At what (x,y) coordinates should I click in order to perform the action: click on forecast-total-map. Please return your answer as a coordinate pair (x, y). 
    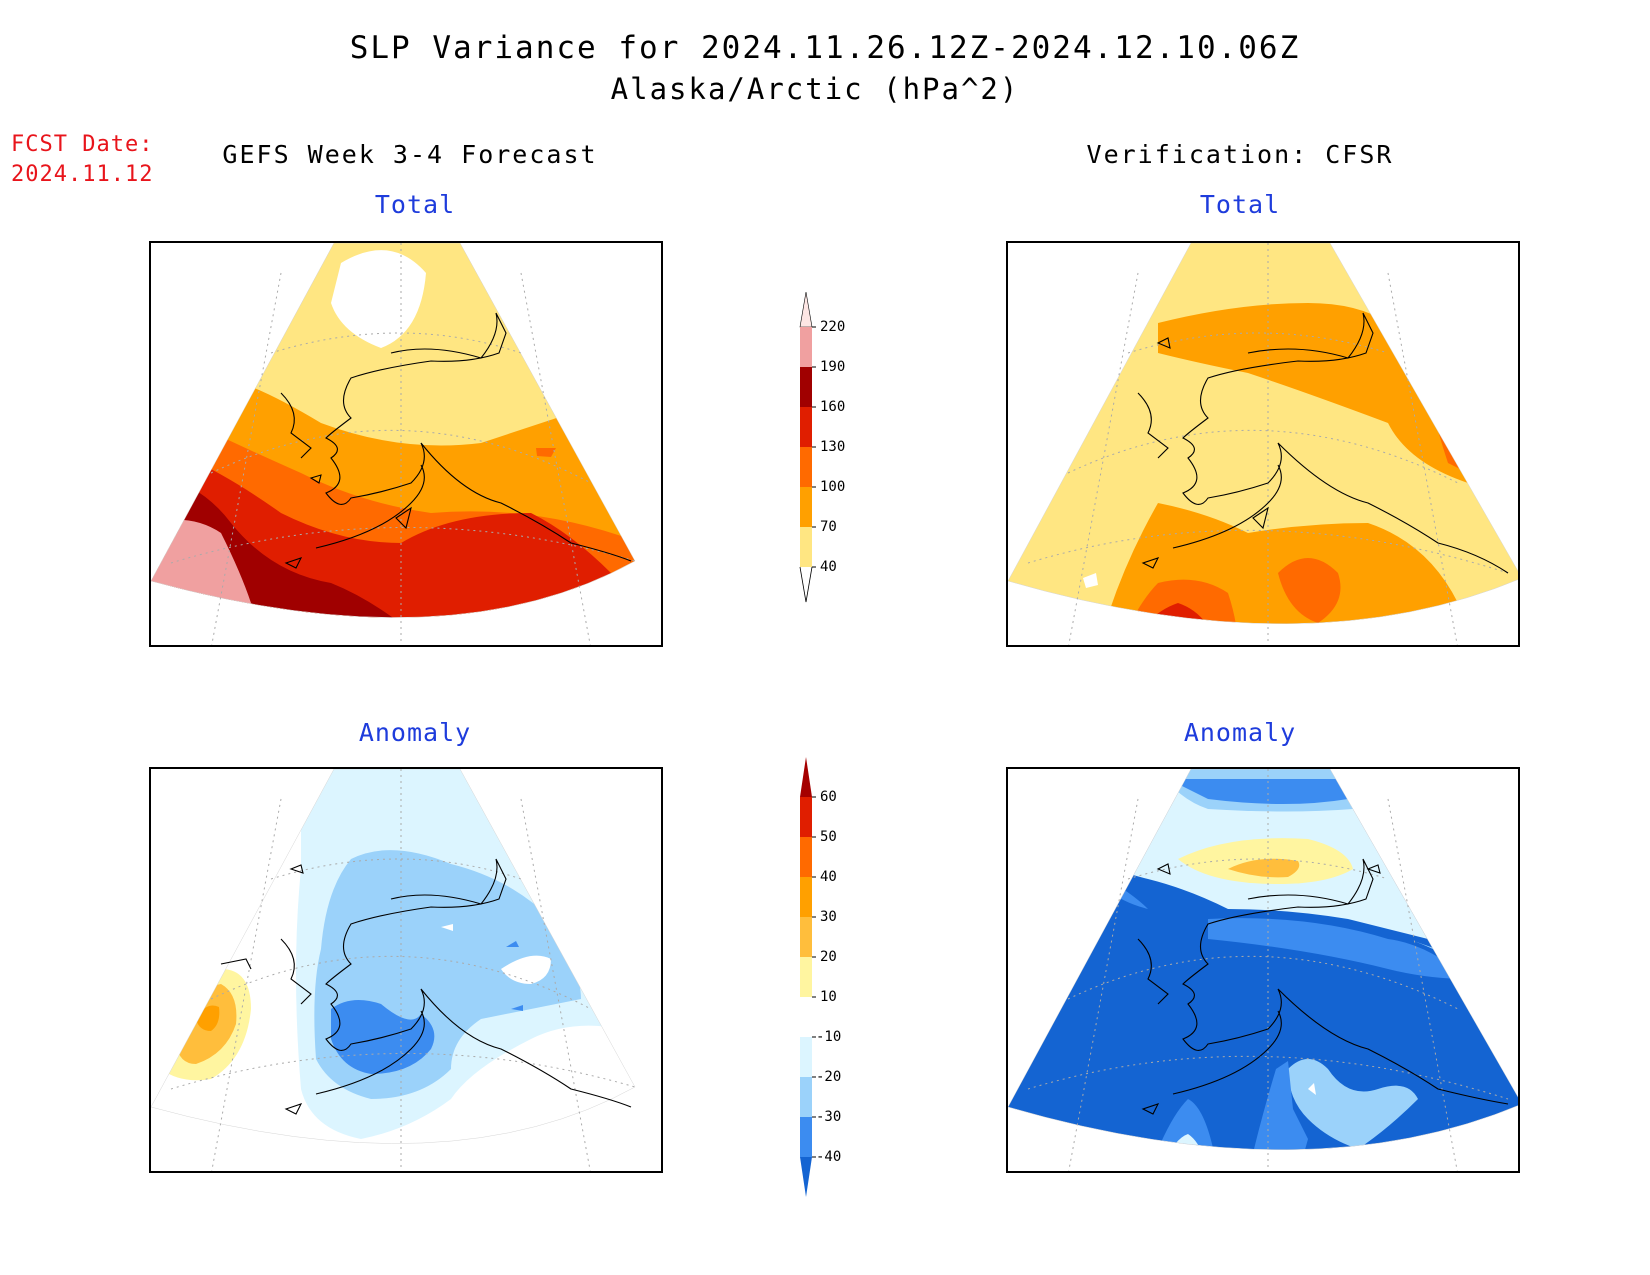
    Looking at the image, I should click on (406, 444).